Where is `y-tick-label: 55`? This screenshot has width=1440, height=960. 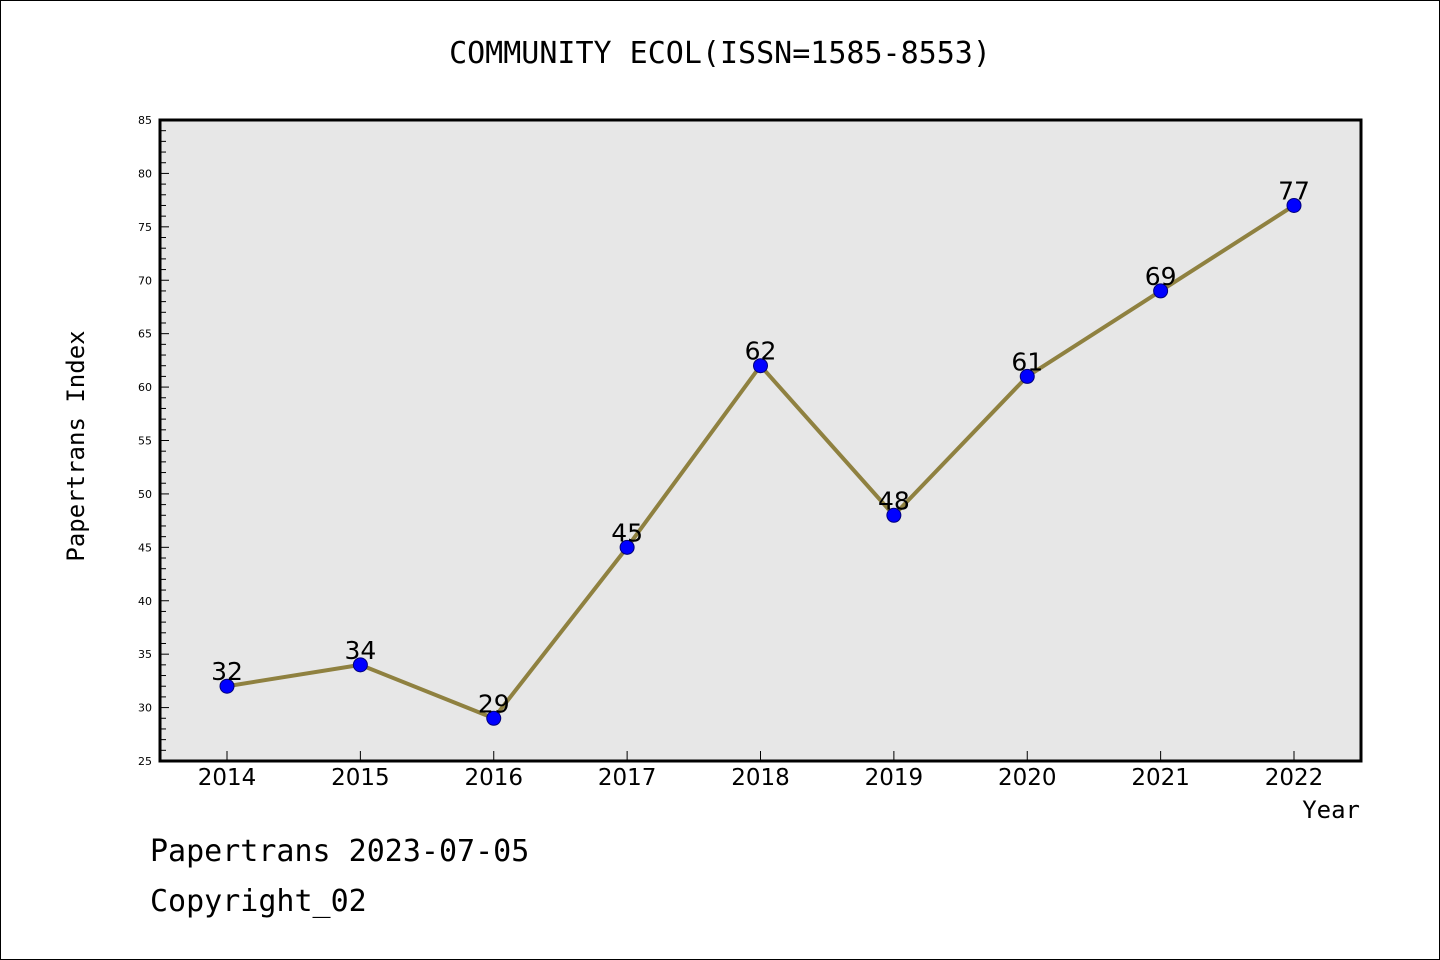
y-tick-label: 55 is located at coordinates (145, 441).